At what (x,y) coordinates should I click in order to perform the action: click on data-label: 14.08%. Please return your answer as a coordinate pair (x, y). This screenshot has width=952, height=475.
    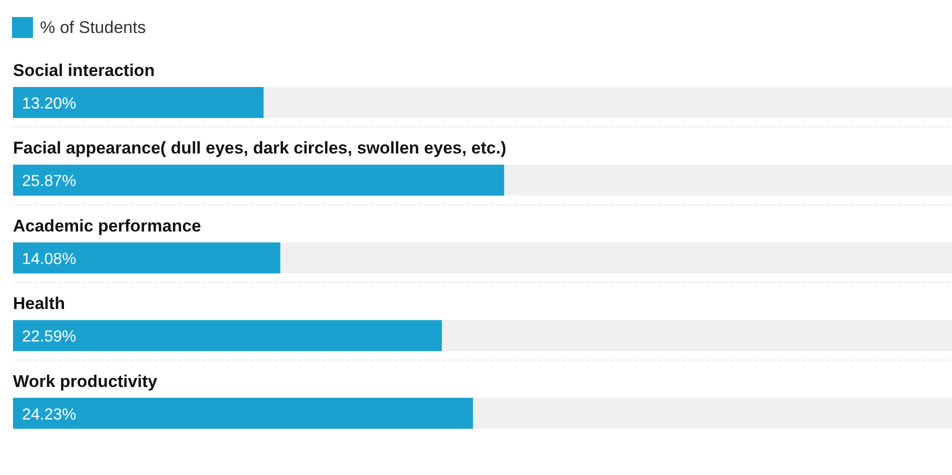
    Looking at the image, I should click on (49, 259).